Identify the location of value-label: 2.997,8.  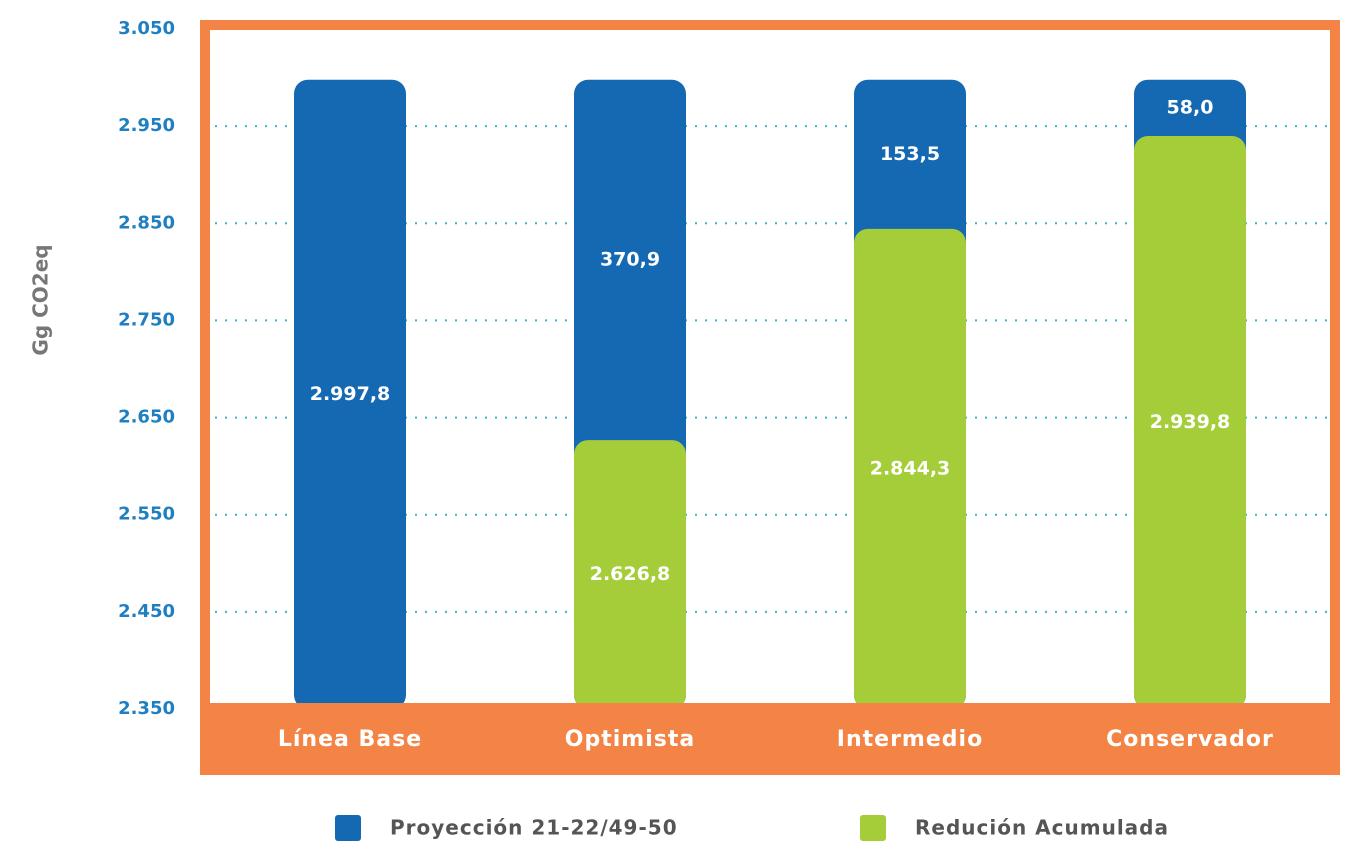
(350, 394).